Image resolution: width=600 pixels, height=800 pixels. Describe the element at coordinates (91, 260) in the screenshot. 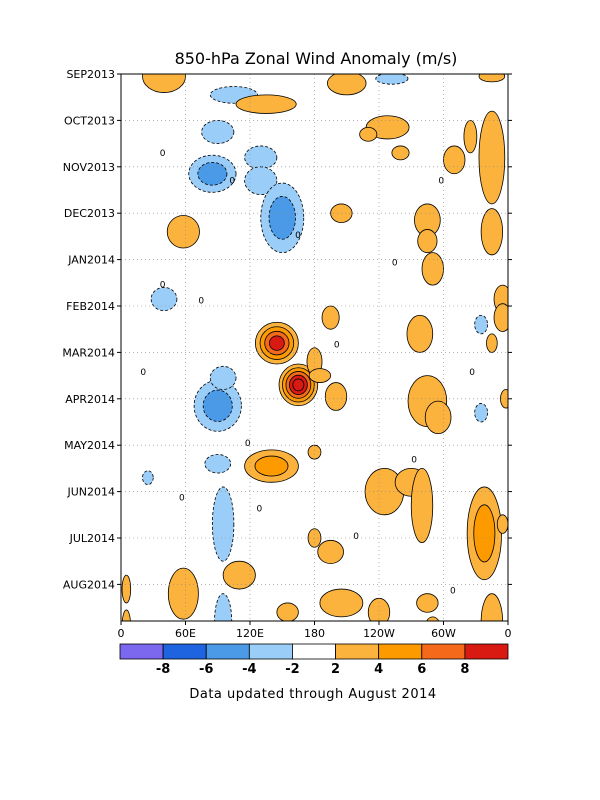

I see `y-tick-label: JAN2014` at that location.